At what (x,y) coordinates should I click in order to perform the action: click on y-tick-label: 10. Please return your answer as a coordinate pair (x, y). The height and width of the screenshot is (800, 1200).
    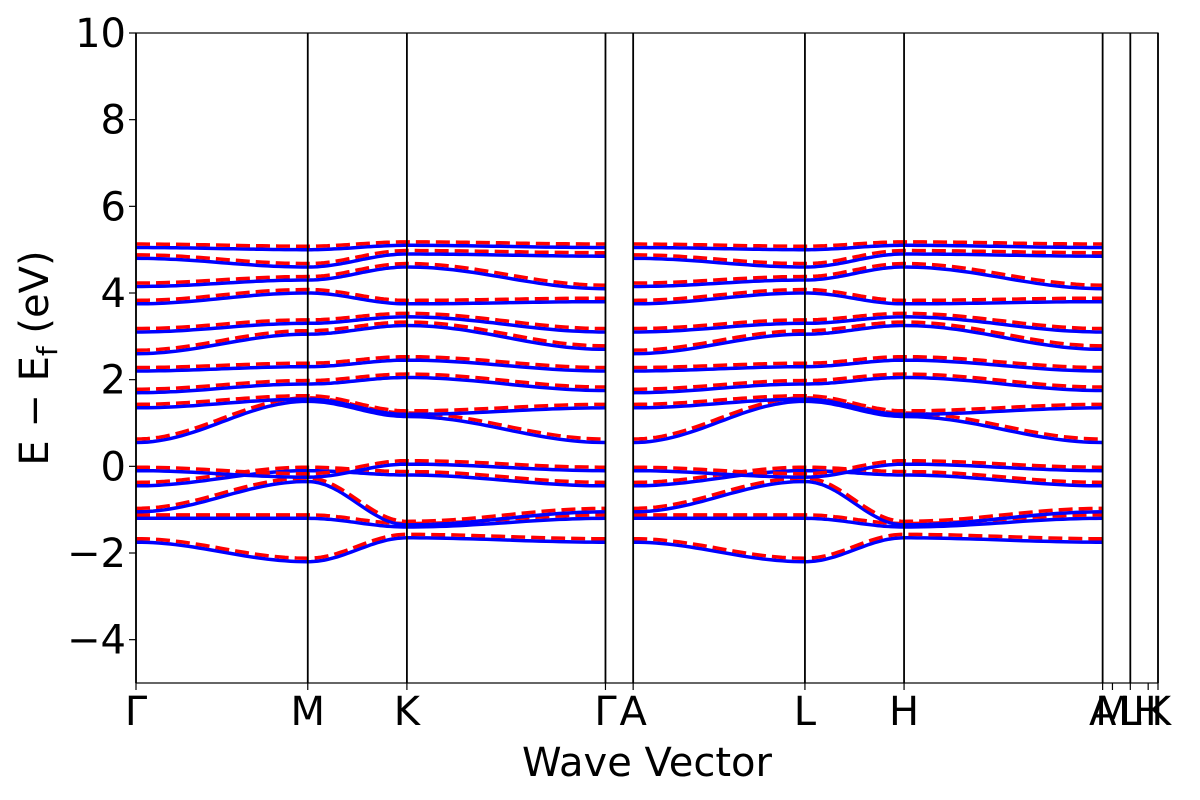
    Looking at the image, I should click on (100, 34).